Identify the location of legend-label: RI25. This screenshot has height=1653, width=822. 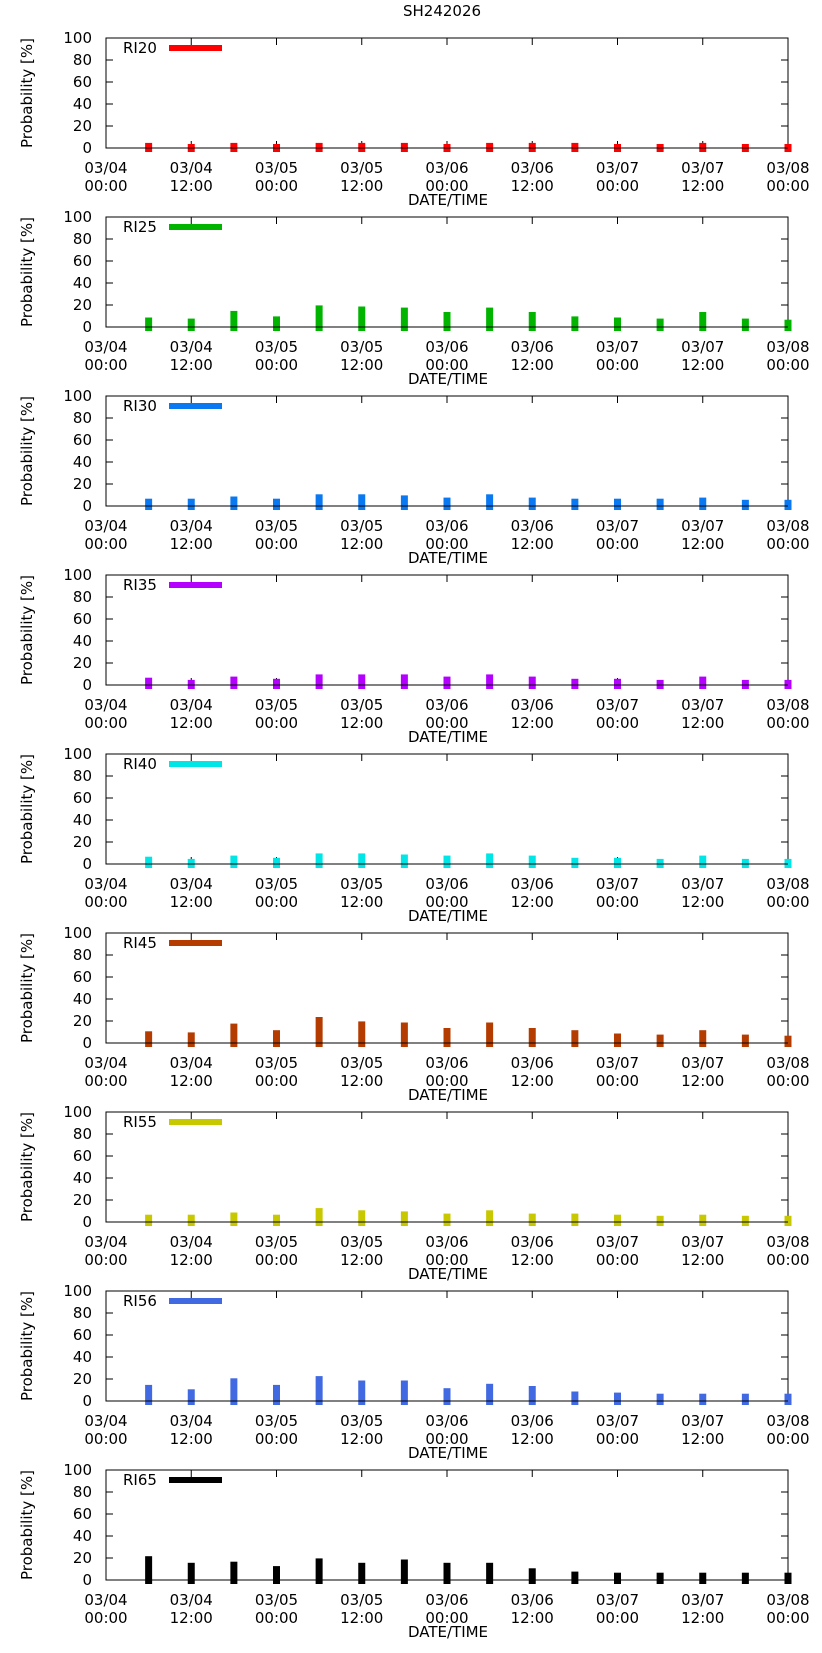
(140, 227).